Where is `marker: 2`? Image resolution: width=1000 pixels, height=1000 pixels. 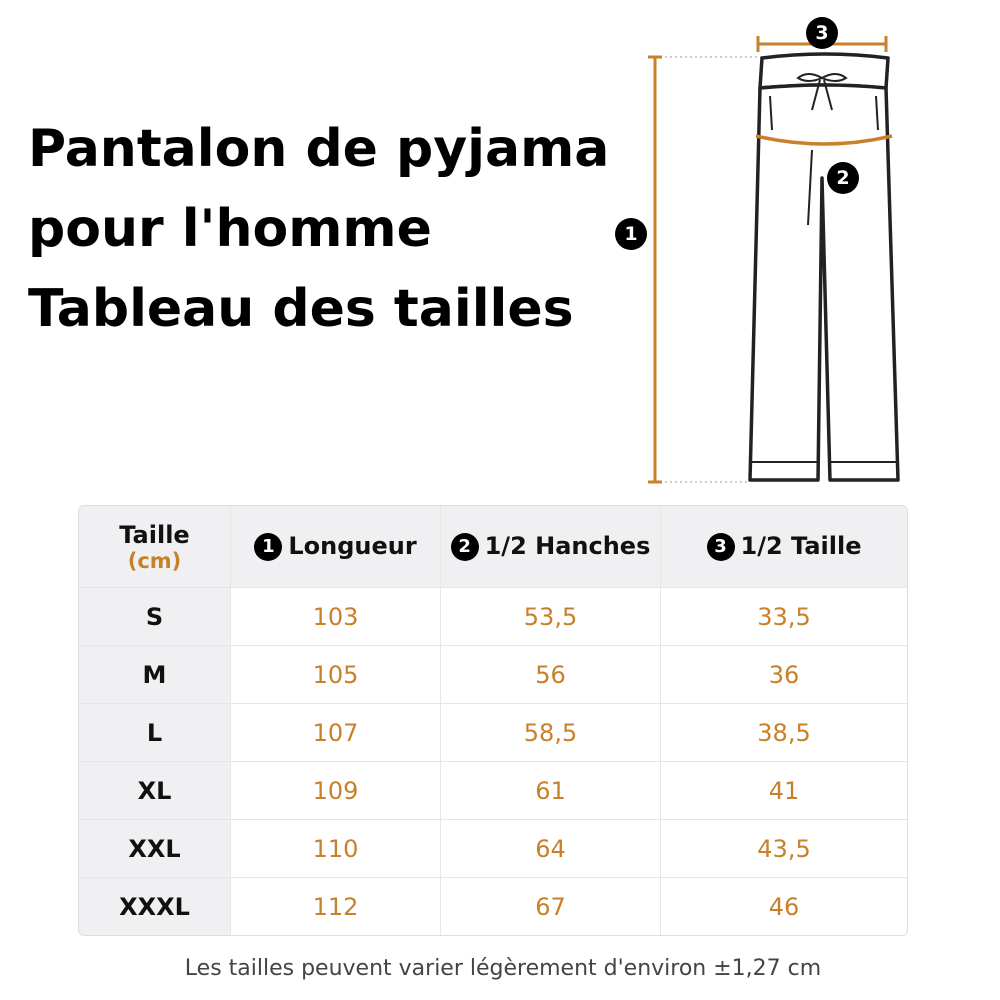
marker: 2 is located at coordinates (464, 547).